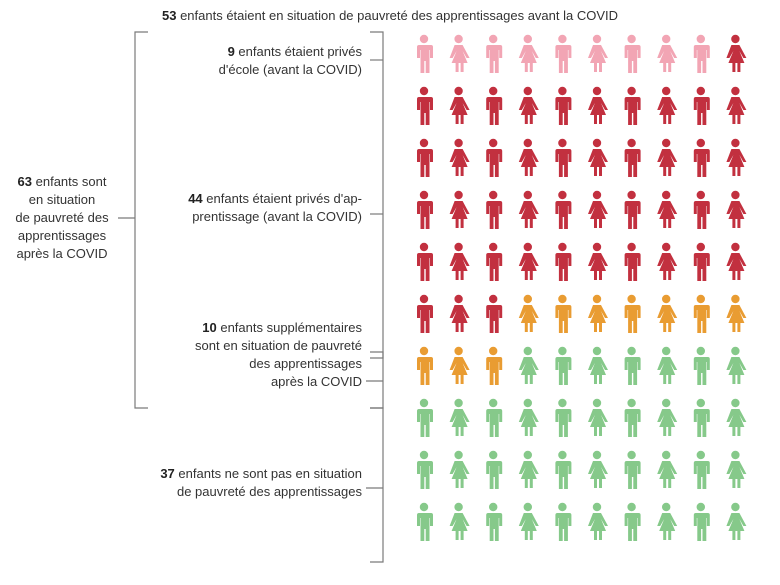 Image resolution: width=780 pixels, height=585 pixels. Describe the element at coordinates (270, 473) in the screenshot. I see `not-poor-line-1-text: enfants ne sont pas en situation` at that location.